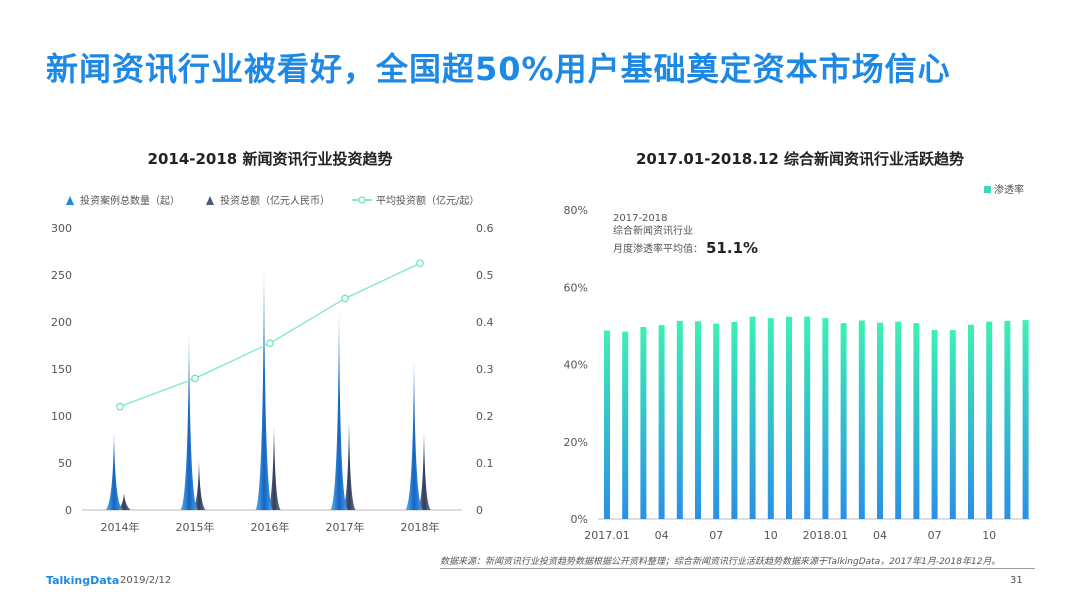  I want to click on x-tick-label: 2018年, so click(420, 527).